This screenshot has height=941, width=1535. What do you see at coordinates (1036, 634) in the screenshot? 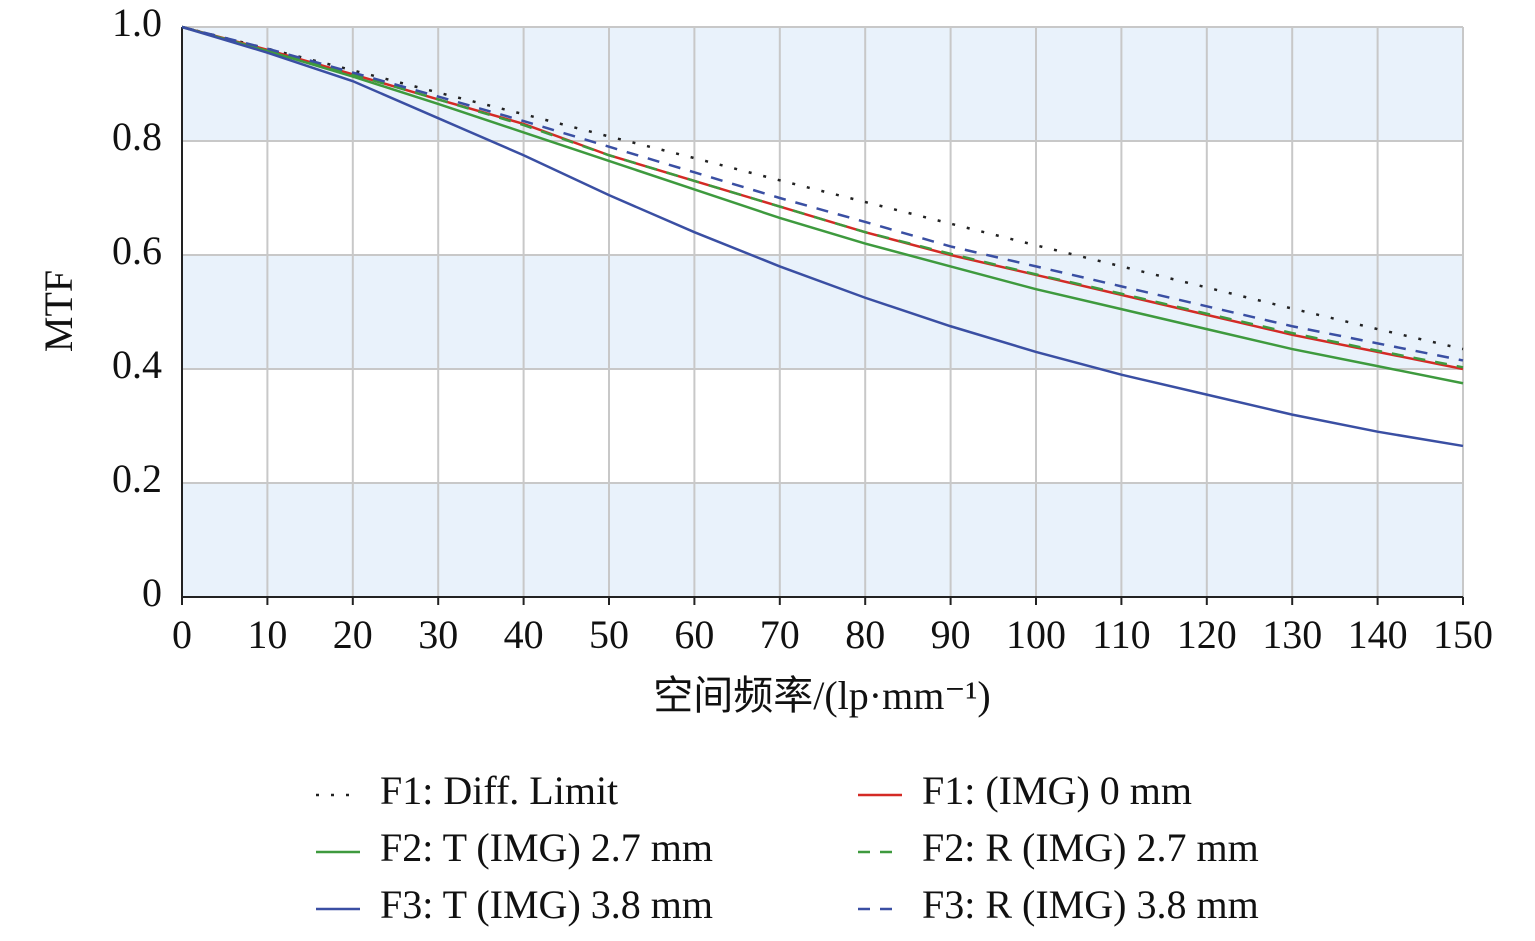
I see `x-tick-label: 100` at bounding box center [1036, 634].